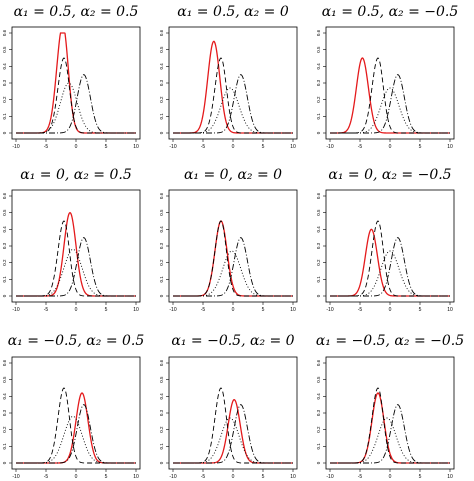 This screenshot has height=481, width=474. What do you see at coordinates (76, 341) in the screenshot?
I see `panel-title: α₁ = −0.5, α₂ = 0.5` at bounding box center [76, 341].